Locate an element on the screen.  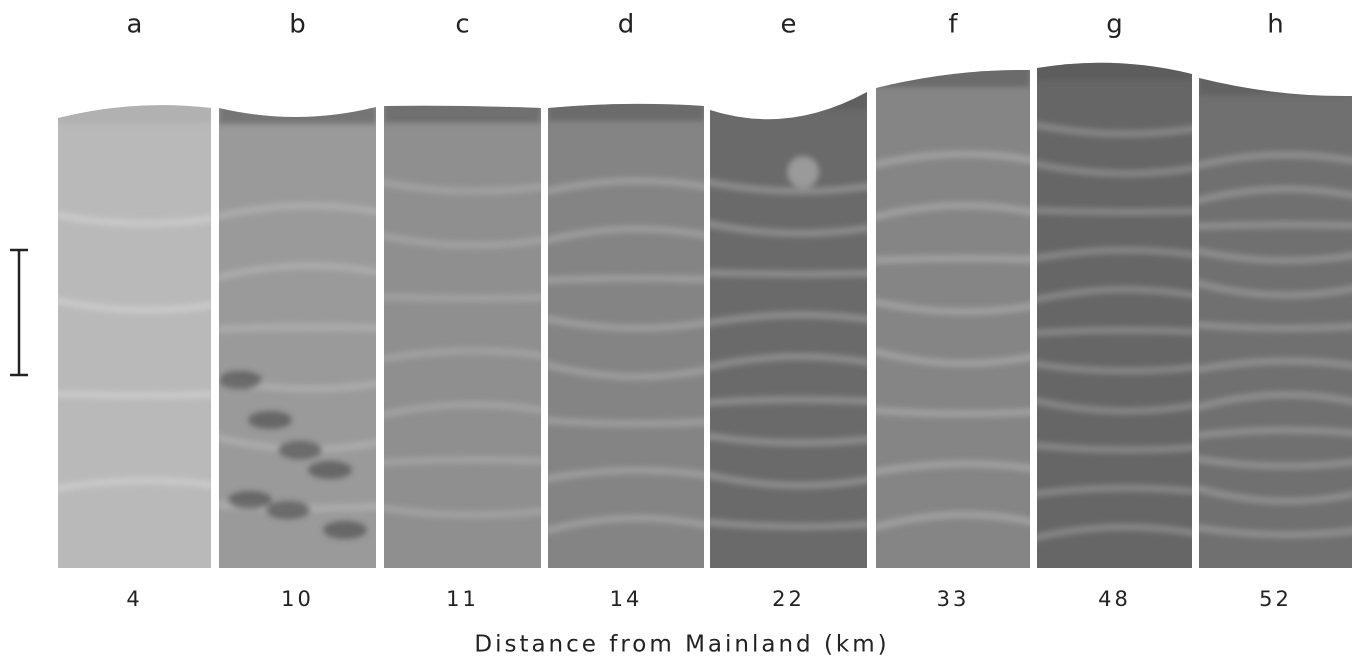
panel-letter: c is located at coordinates (462, 25).